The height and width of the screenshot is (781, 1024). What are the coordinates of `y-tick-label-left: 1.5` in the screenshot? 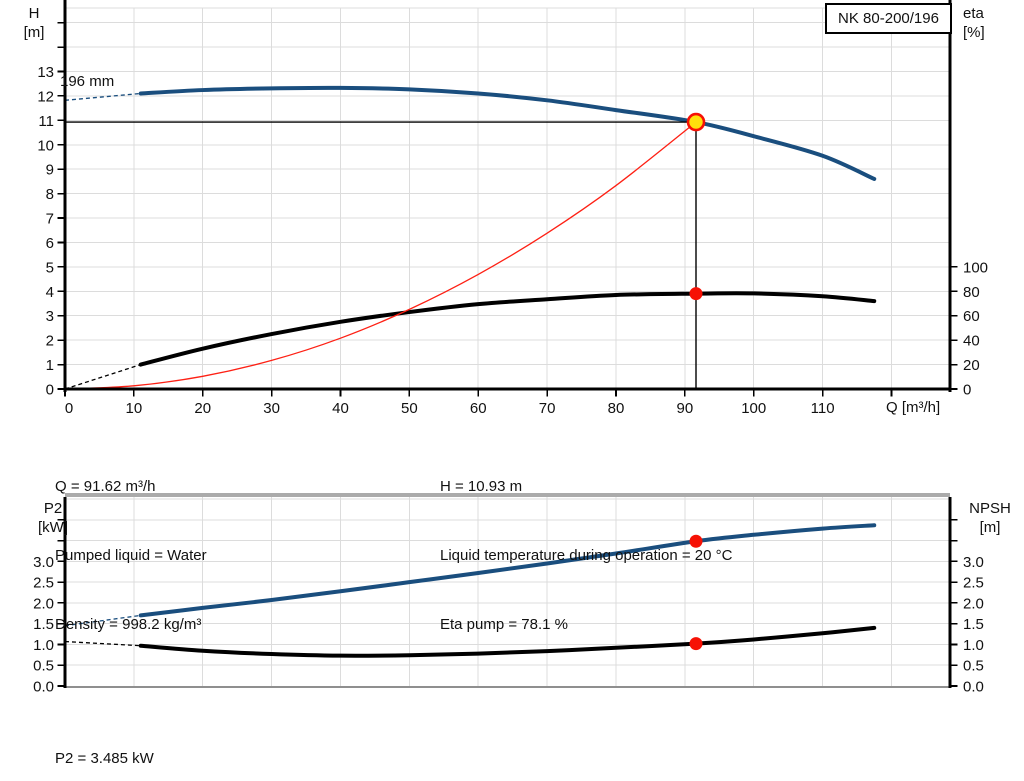 It's located at (43, 624).